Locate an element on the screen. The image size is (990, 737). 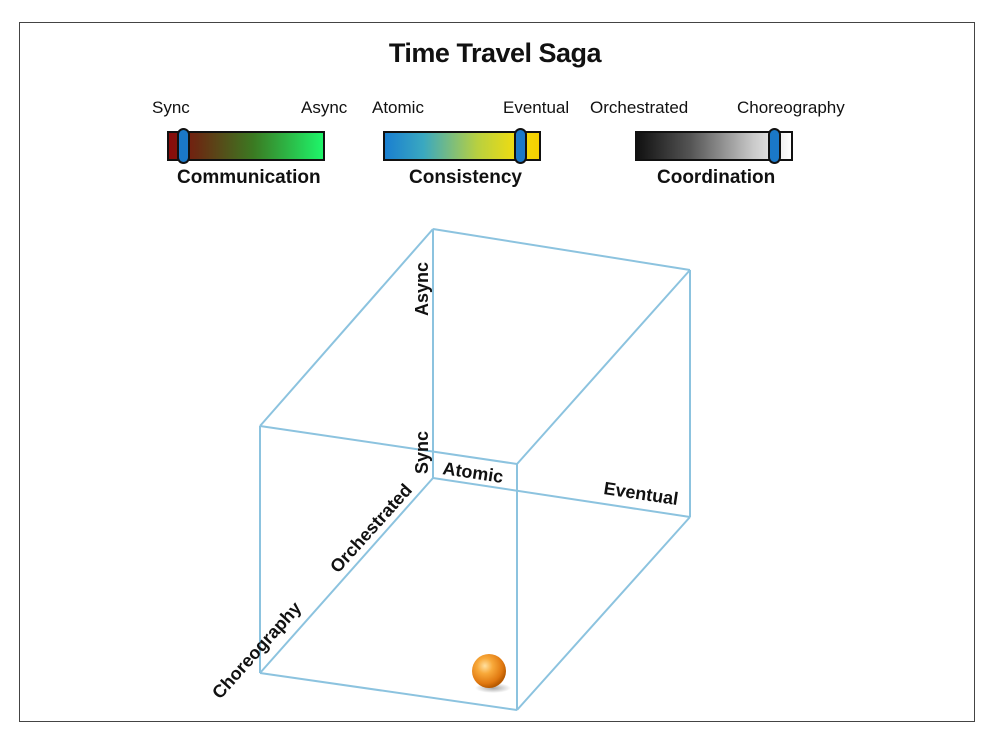
consistency-slider-bar is located at coordinates (462, 146).